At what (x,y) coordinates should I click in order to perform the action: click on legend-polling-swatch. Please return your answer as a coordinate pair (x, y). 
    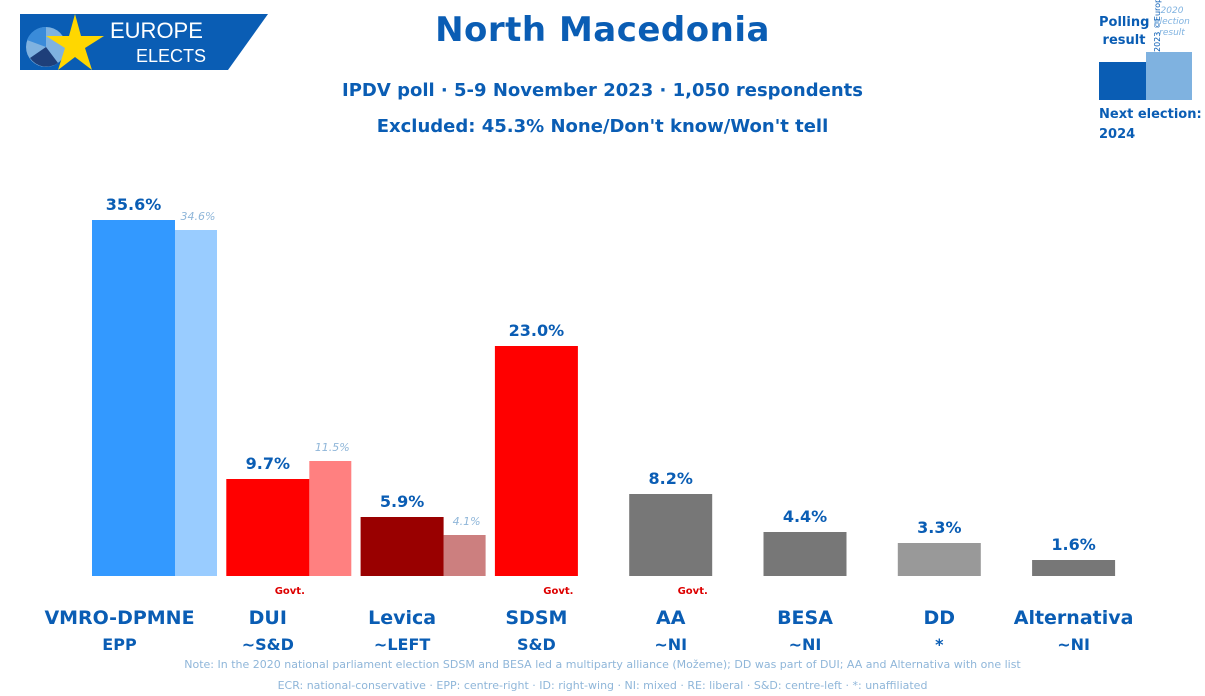
    Looking at the image, I should click on (1123, 81).